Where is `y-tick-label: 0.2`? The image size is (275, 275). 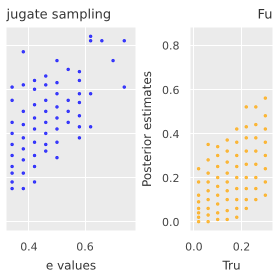 y-tick-label: 0.2 is located at coordinates (171, 179).